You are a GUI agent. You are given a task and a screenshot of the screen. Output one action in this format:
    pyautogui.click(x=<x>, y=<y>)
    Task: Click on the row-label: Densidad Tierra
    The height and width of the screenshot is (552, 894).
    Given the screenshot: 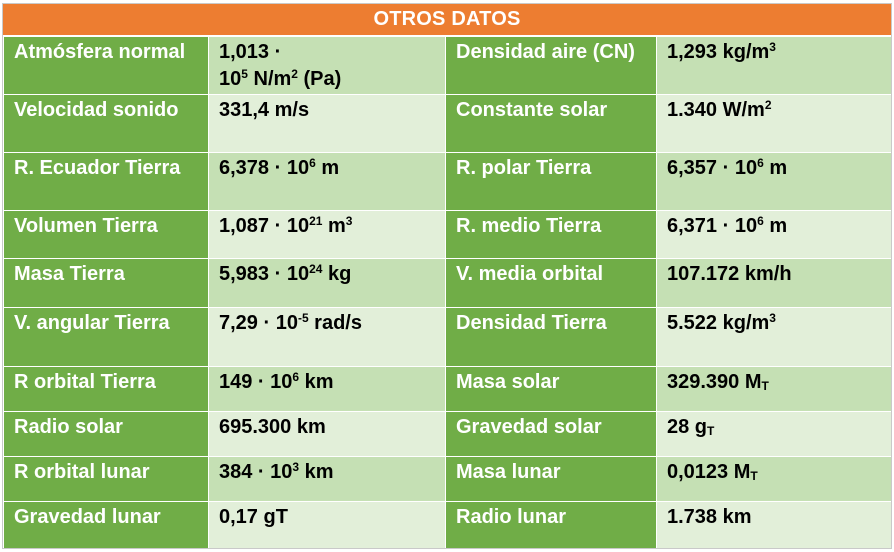 What is the action you would take?
    pyautogui.click(x=551, y=337)
    